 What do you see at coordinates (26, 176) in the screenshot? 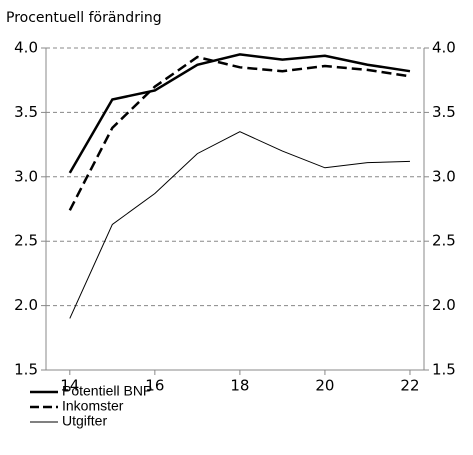
I see `y-tick-label: 3.0` at bounding box center [26, 176].